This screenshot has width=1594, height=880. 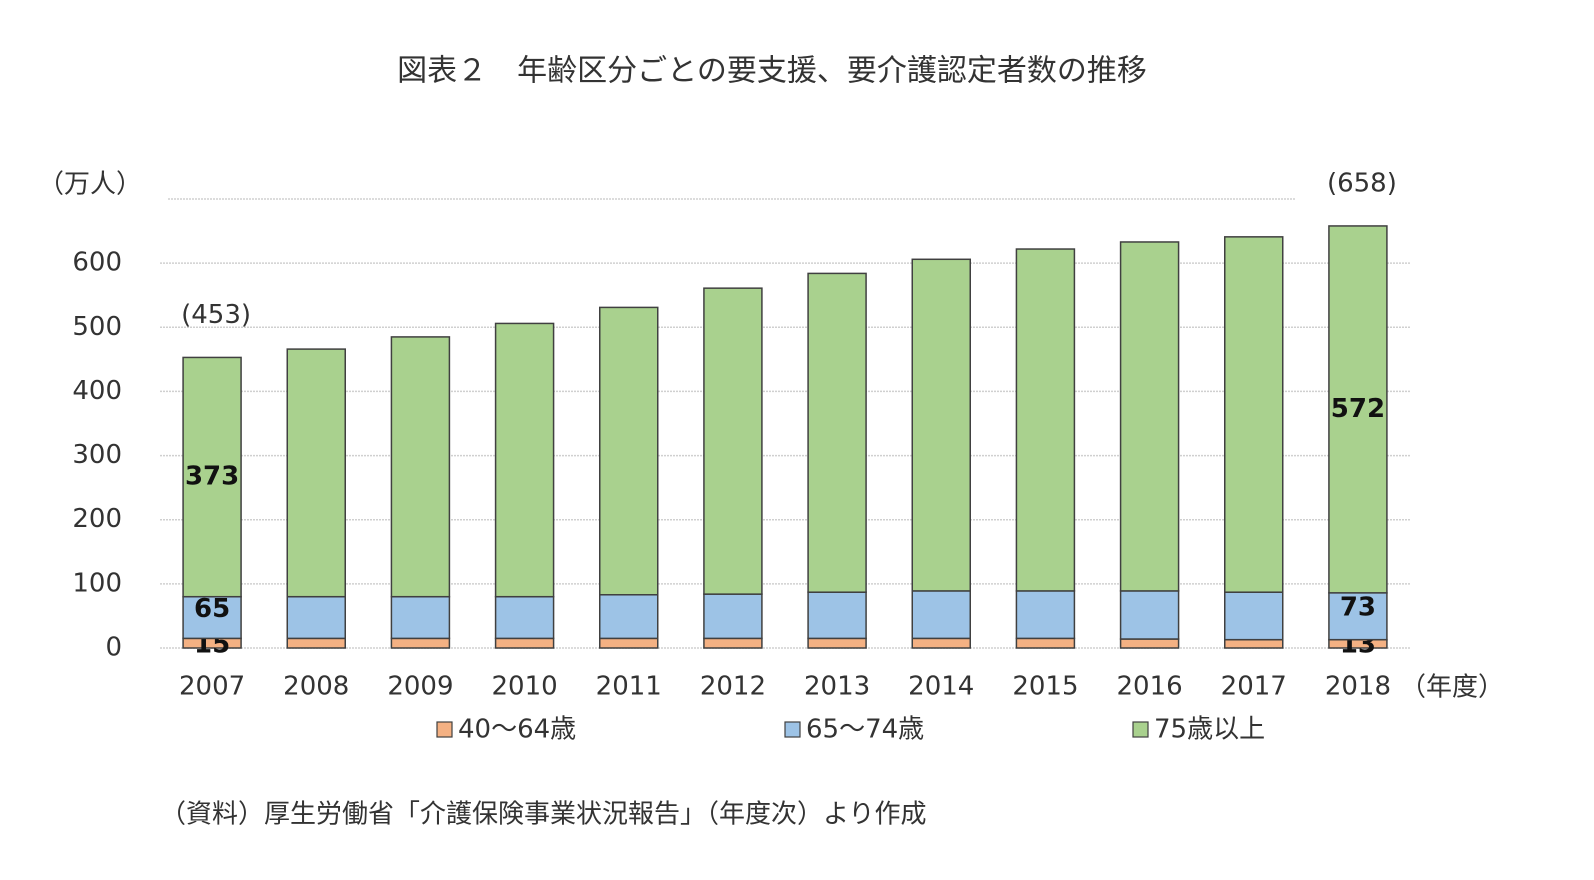 What do you see at coordinates (865, 730) in the screenshot?
I see `legend-label: 65～74歳` at bounding box center [865, 730].